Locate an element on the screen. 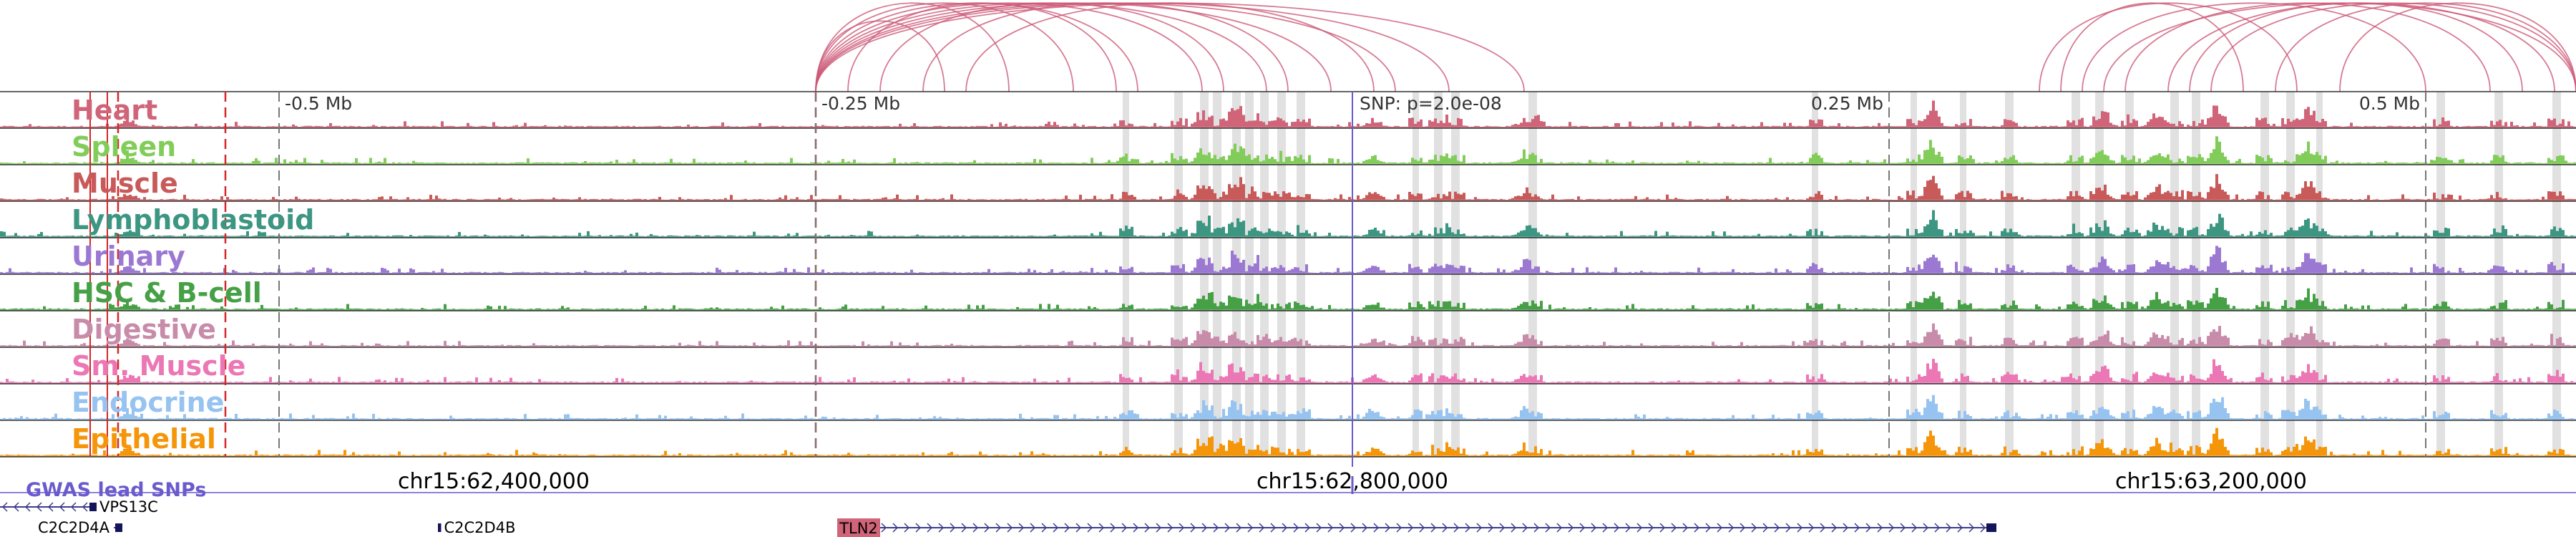 The height and width of the screenshot is (537, 2576). signal-muscle is located at coordinates (1288, 187).